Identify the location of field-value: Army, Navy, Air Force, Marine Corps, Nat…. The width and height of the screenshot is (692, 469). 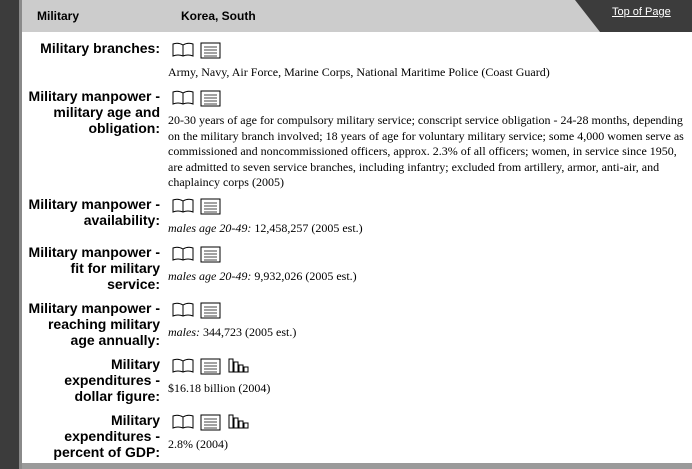
(359, 72).